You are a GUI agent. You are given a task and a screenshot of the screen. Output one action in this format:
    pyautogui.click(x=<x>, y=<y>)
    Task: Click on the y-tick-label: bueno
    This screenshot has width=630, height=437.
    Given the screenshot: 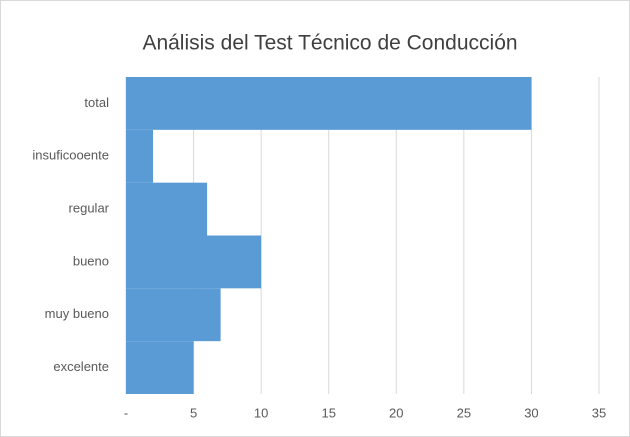 What is the action you would take?
    pyautogui.click(x=91, y=260)
    